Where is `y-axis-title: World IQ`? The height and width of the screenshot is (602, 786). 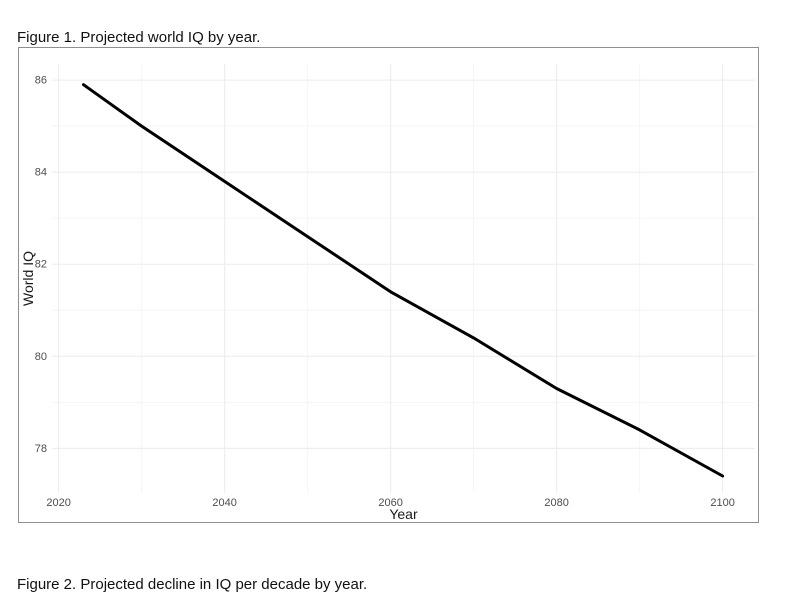 y-axis-title: World IQ is located at coordinates (28, 278).